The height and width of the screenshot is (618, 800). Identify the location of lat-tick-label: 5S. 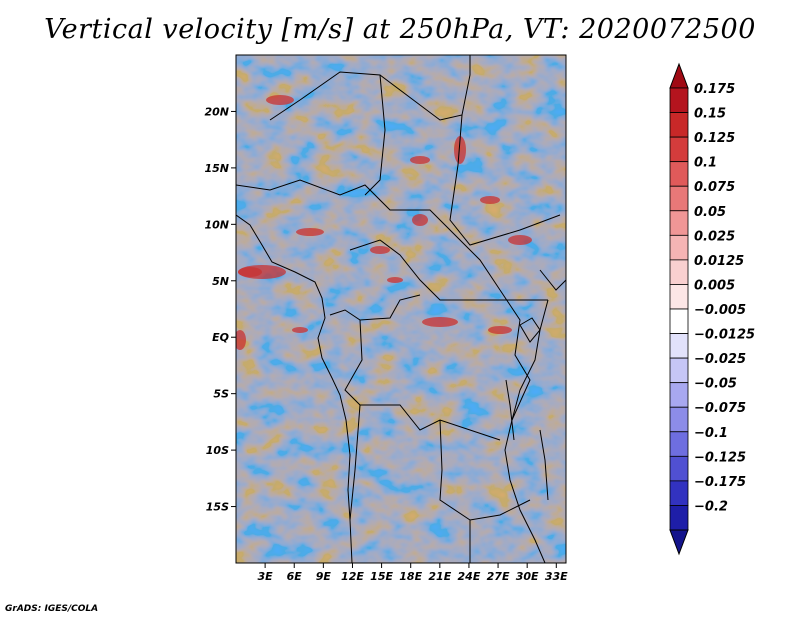
(221, 394).